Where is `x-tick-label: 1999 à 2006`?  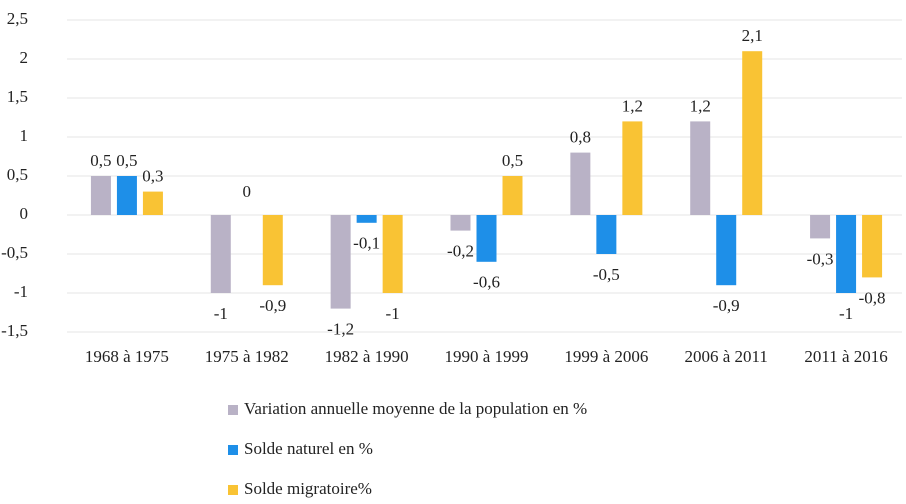
x-tick-label: 1999 à 2006 is located at coordinates (606, 356).